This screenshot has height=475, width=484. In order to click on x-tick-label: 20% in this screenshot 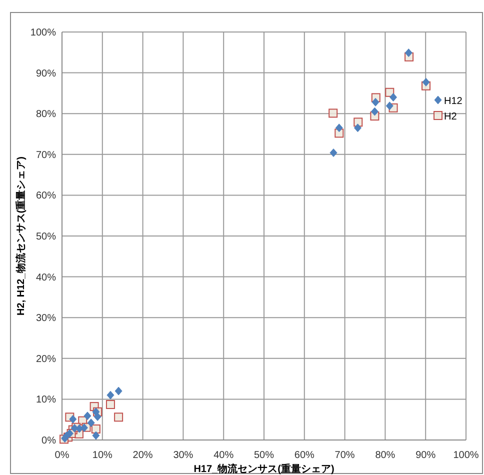, I will do `click(142, 455)`.